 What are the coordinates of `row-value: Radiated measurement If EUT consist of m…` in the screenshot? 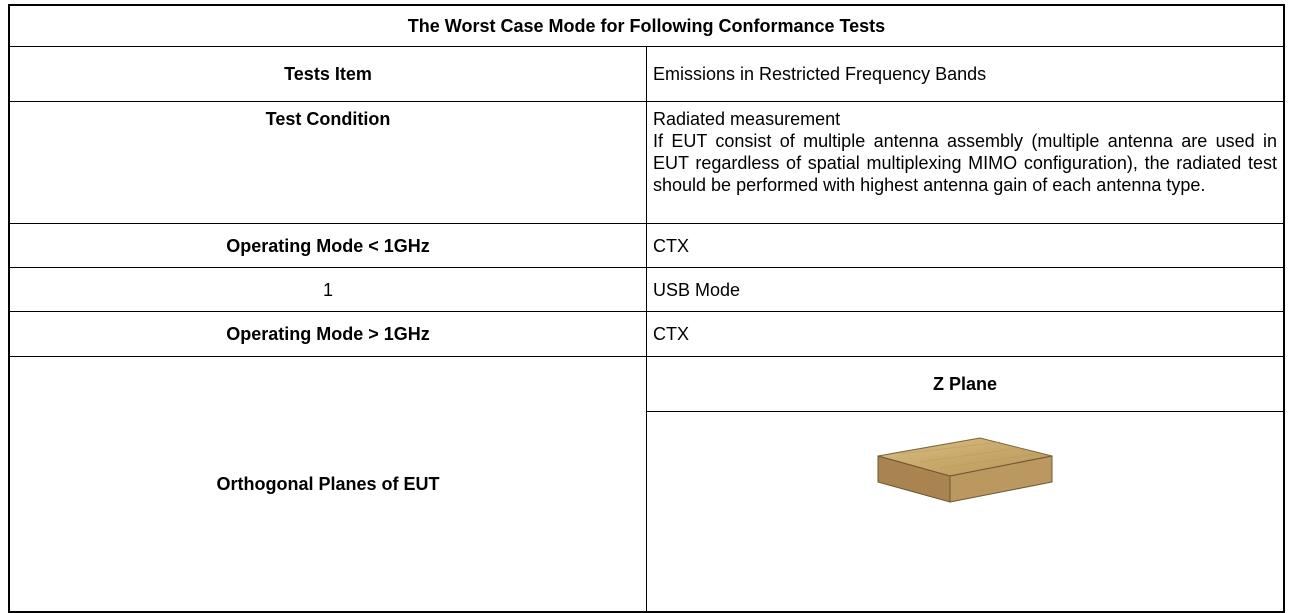 It's located at (965, 162).